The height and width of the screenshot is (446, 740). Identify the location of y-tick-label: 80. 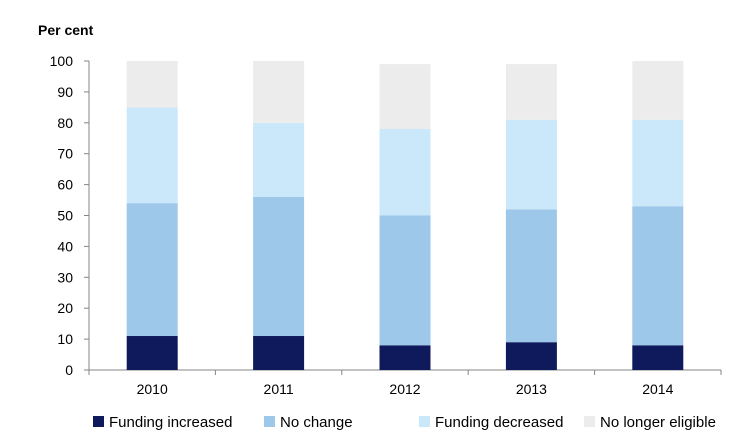
(65, 123).